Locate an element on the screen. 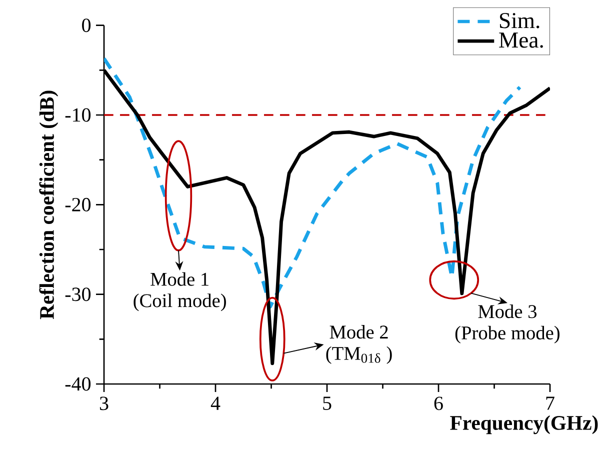 The height and width of the screenshot is (459, 605). x-tick-label: 6 is located at coordinates (438, 403).